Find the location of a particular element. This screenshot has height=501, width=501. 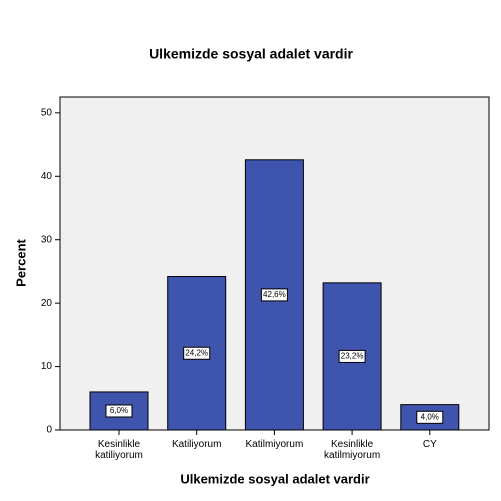

y-tick-label: 30 is located at coordinates (47, 239).